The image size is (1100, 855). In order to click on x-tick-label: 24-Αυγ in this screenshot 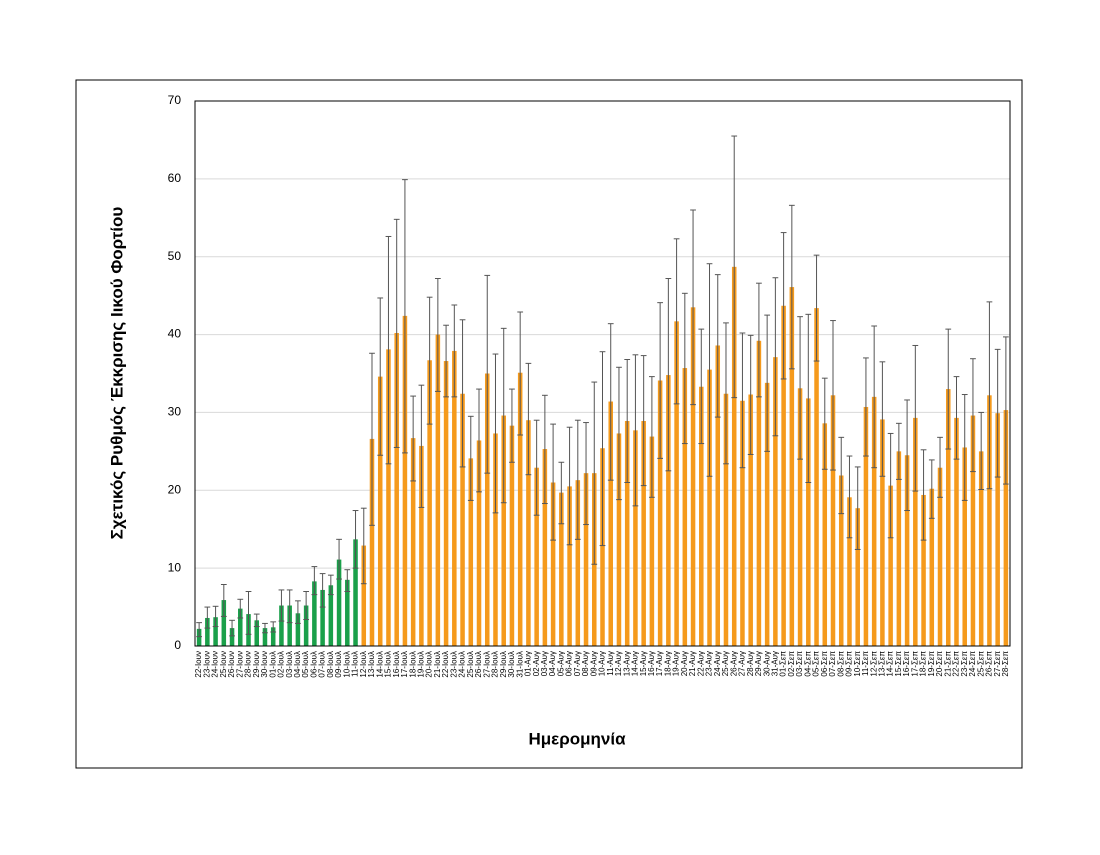, I will do `click(717, 663)`.